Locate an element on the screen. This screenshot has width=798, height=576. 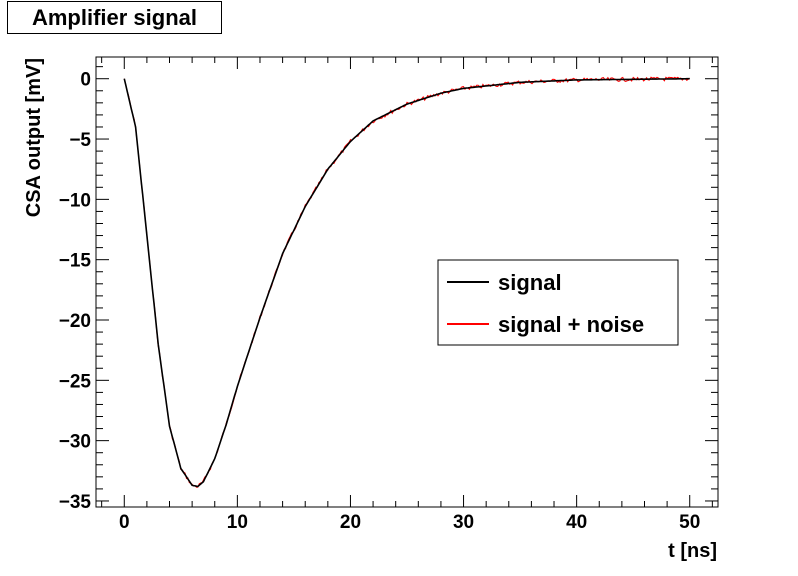
x-tick-label: 10 is located at coordinates (237, 522).